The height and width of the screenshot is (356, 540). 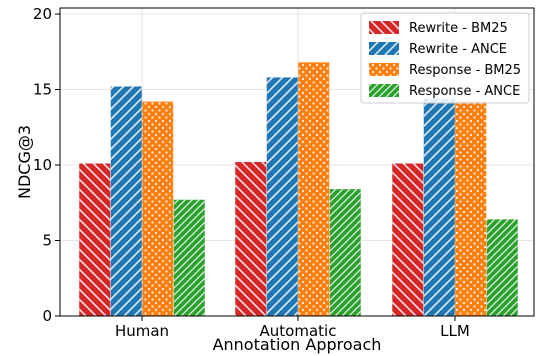 I want to click on x-axis: Human Automatic LLM, so click(x=292, y=328).